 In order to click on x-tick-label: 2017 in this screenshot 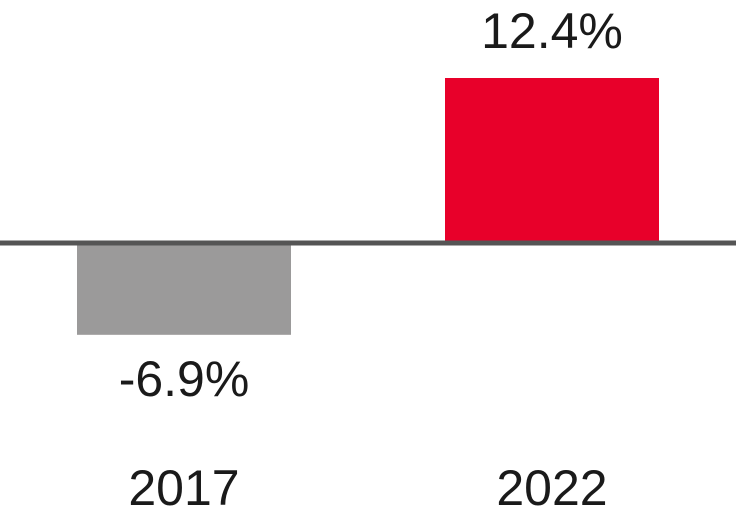, I will do `click(183, 488)`.